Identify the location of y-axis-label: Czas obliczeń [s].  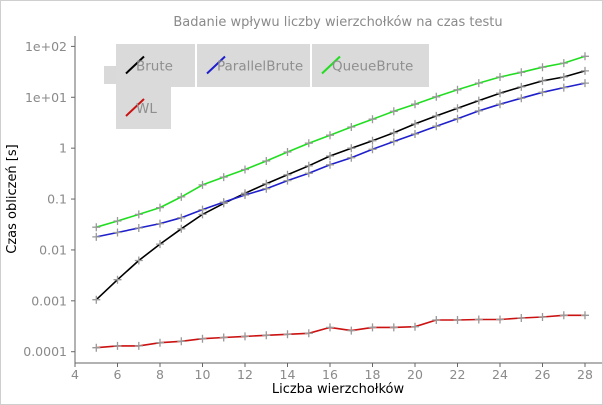
(12, 198).